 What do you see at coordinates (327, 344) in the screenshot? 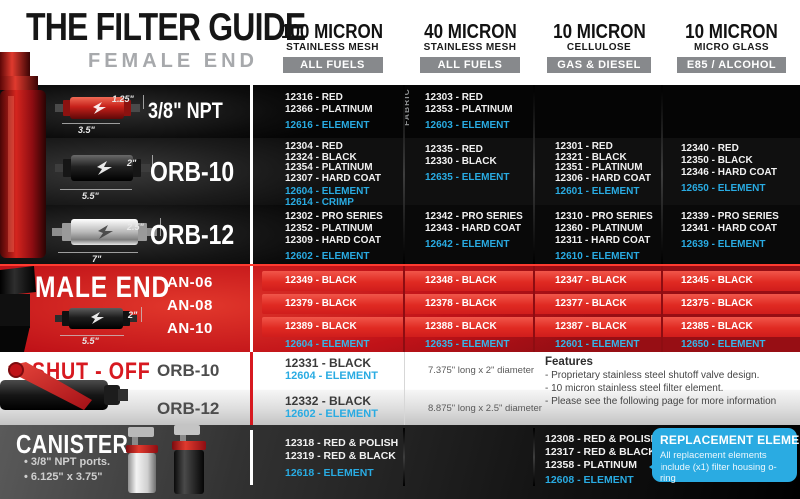
I see `male-element-100micron: 12604 - ELEMENT` at bounding box center [327, 344].